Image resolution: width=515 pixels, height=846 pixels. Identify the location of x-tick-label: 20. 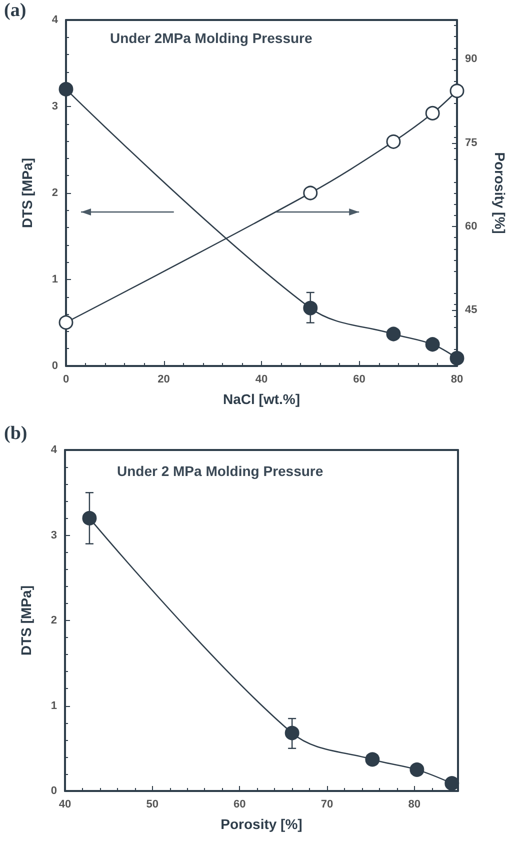
(164, 380).